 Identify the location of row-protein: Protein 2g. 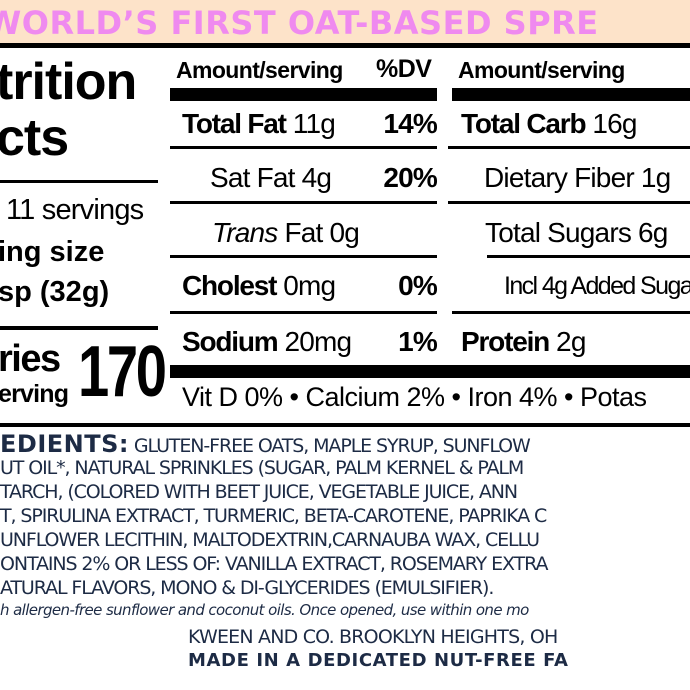
(523, 341).